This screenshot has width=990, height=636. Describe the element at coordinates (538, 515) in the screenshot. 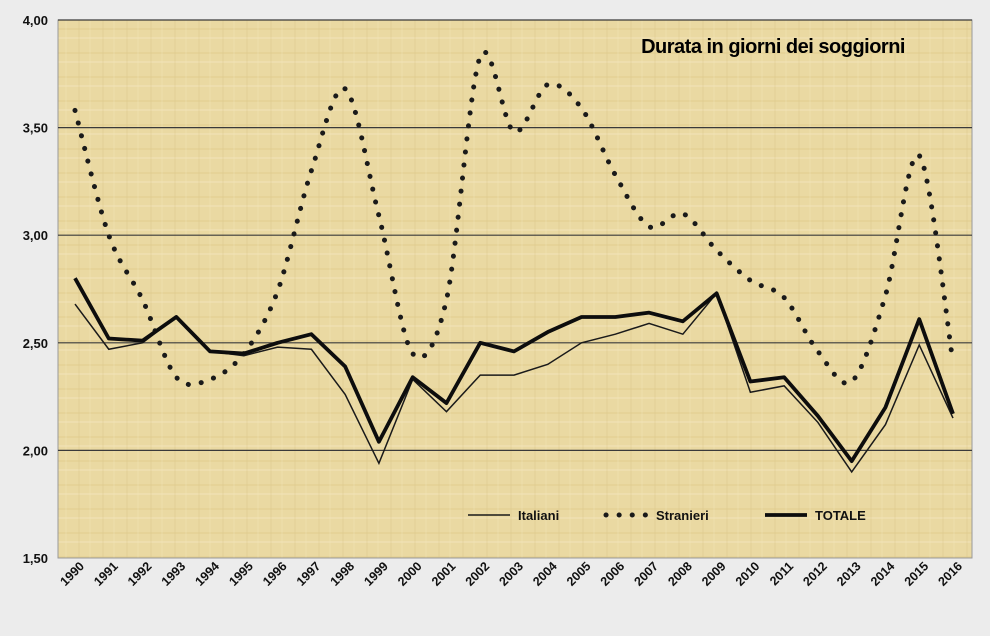

I see `legend-label-italiani: Italiani` at that location.